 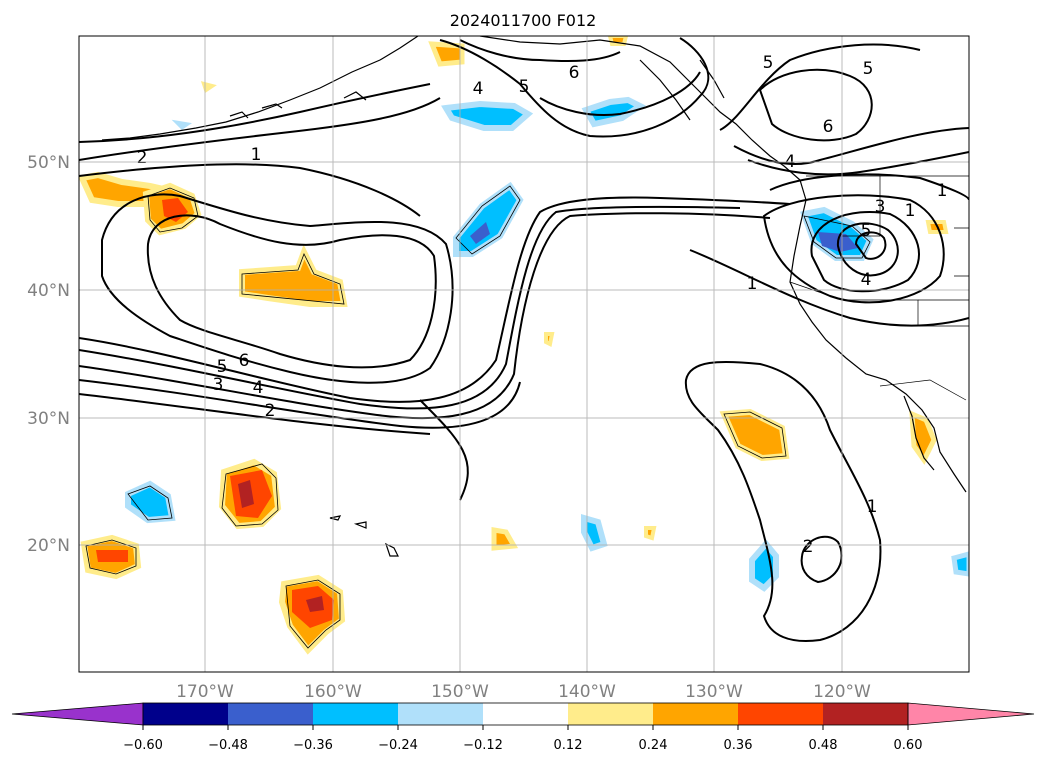 What do you see at coordinates (568, 745) in the screenshot?
I see `colorbar-tick-label: 0.12` at bounding box center [568, 745].